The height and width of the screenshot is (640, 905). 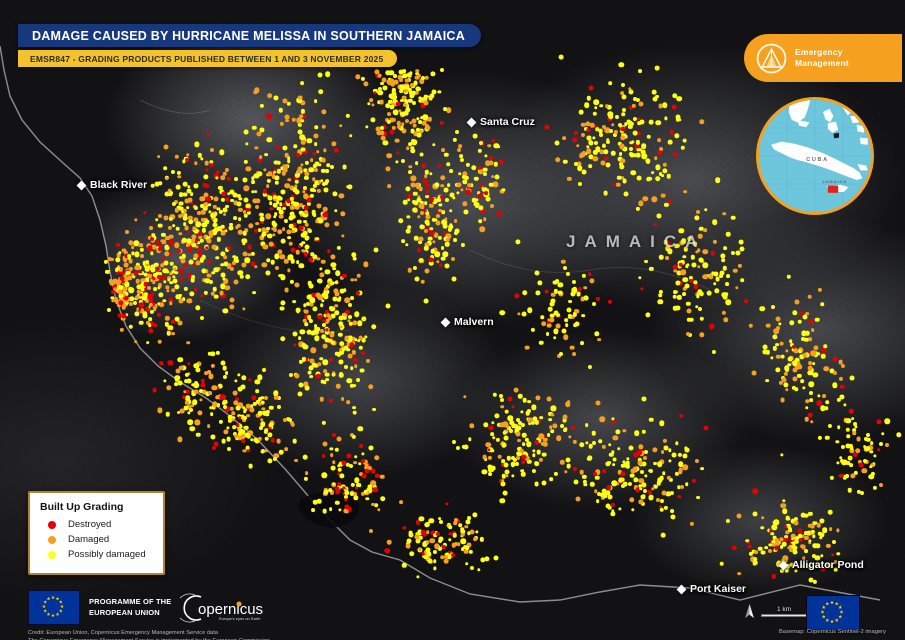 I want to click on country-label: JAMAICA, so click(x=636, y=241).